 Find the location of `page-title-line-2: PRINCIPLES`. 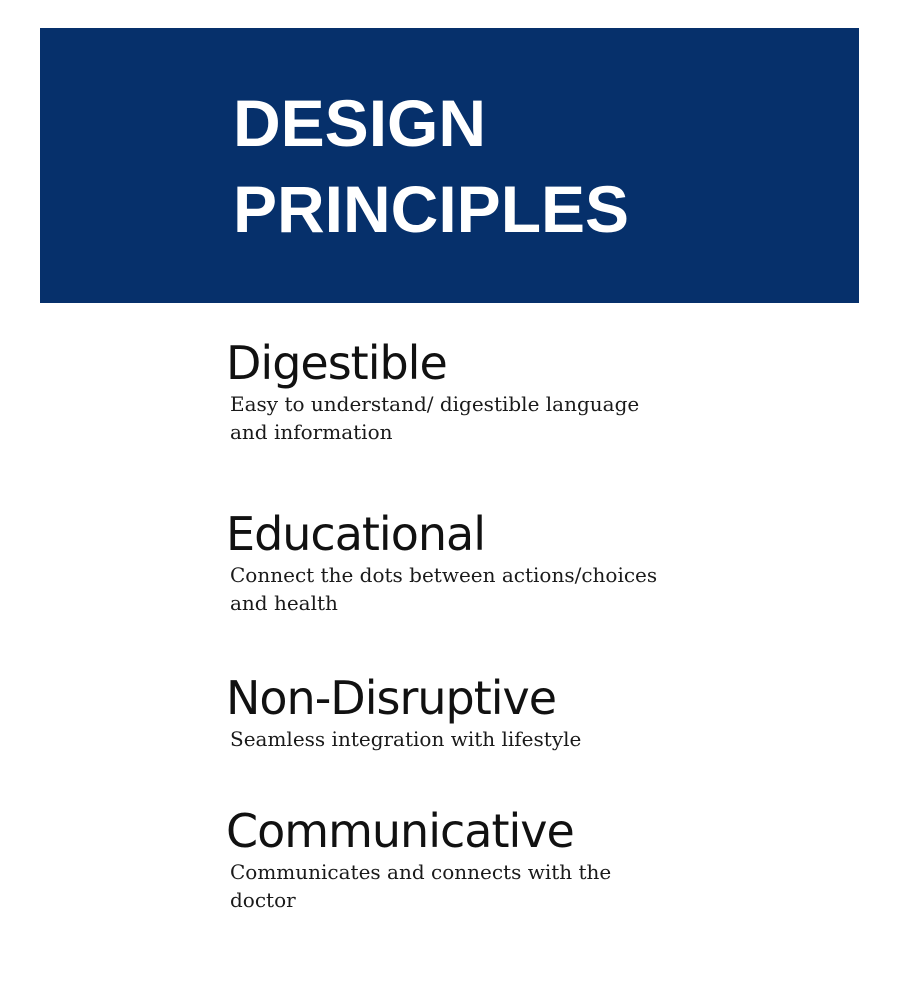

page-title-line-2: PRINCIPLES is located at coordinates (431, 209).